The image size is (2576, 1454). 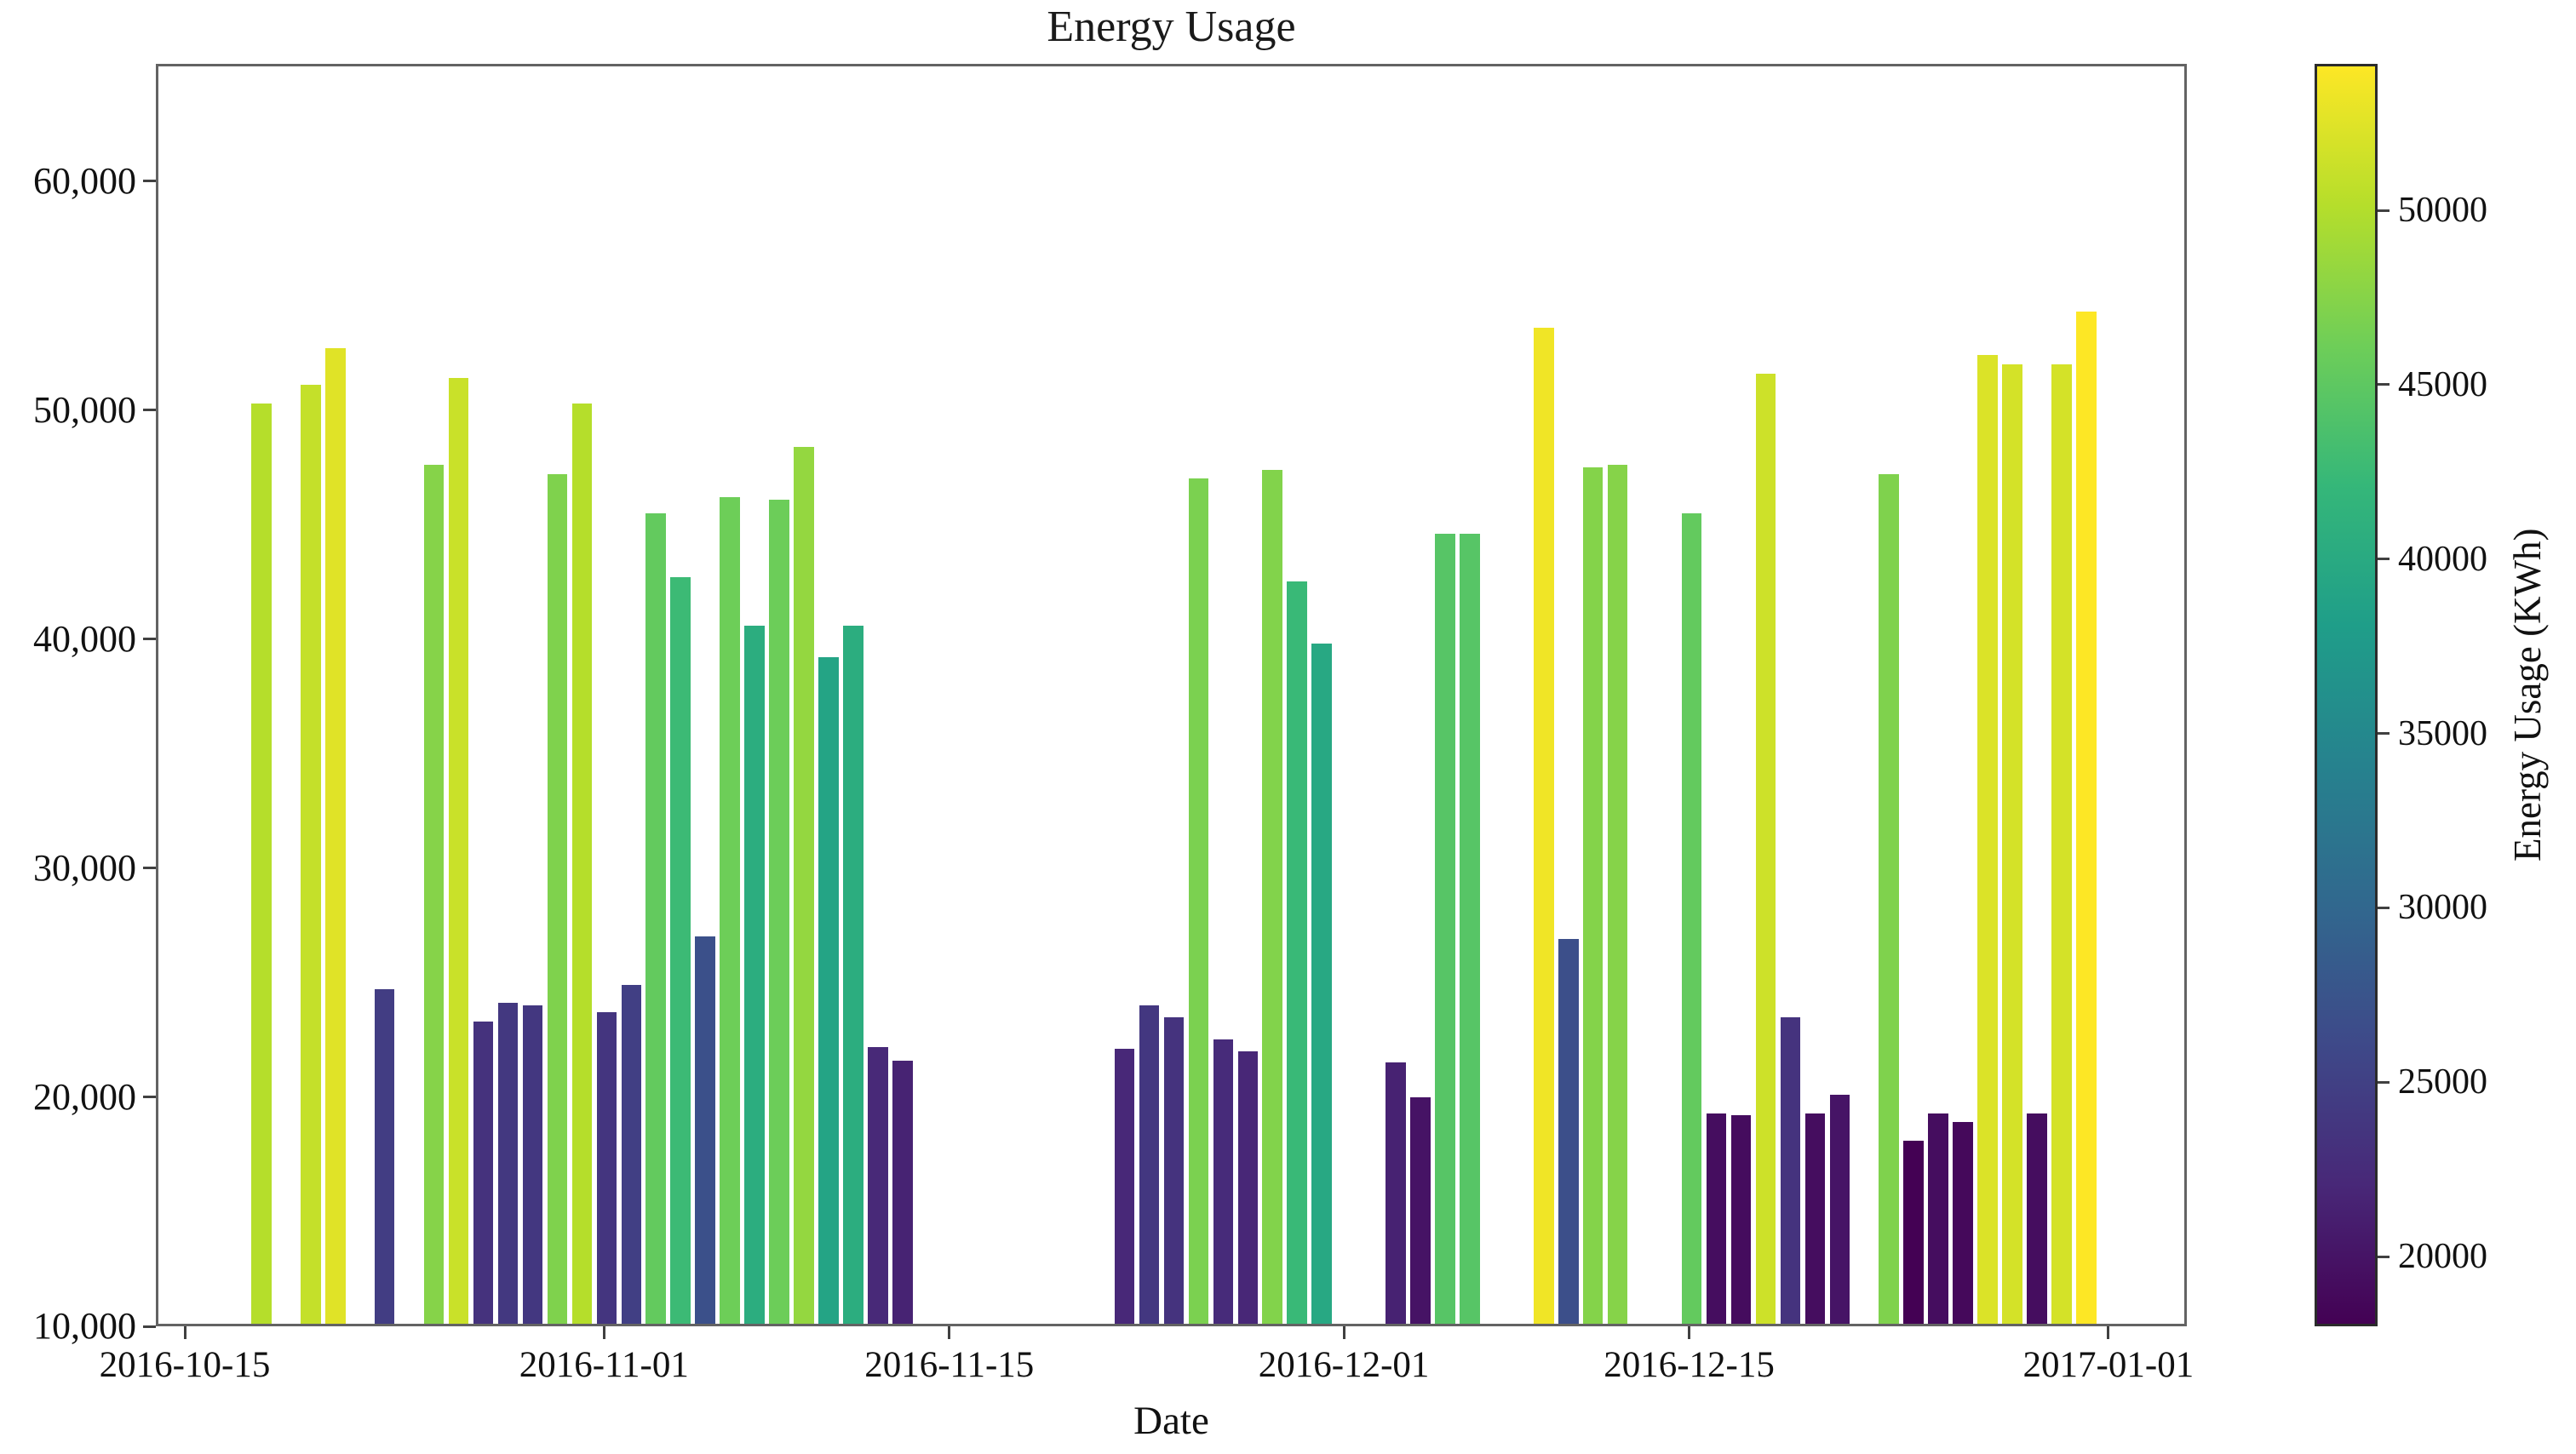 What do you see at coordinates (84, 409) in the screenshot?
I see `y-axis-tick-label: 50,000` at bounding box center [84, 409].